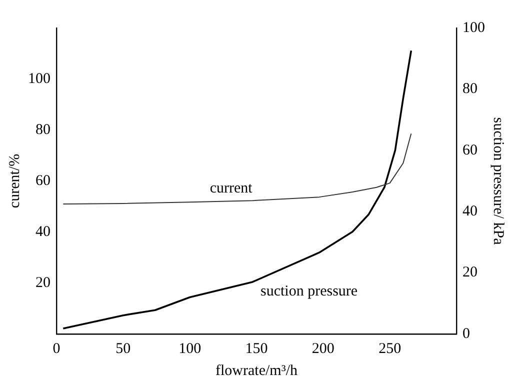 This screenshot has width=517, height=384. What do you see at coordinates (190, 348) in the screenshot?
I see `x-tick-label: 100` at bounding box center [190, 348].